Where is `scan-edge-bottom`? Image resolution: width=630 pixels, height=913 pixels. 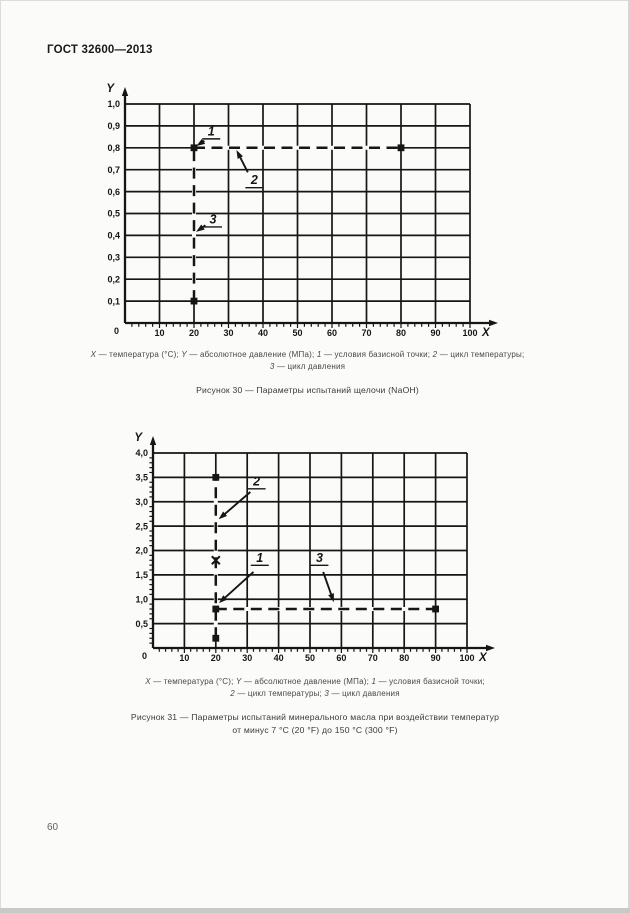 scan-edge-bottom is located at coordinates (315, 910).